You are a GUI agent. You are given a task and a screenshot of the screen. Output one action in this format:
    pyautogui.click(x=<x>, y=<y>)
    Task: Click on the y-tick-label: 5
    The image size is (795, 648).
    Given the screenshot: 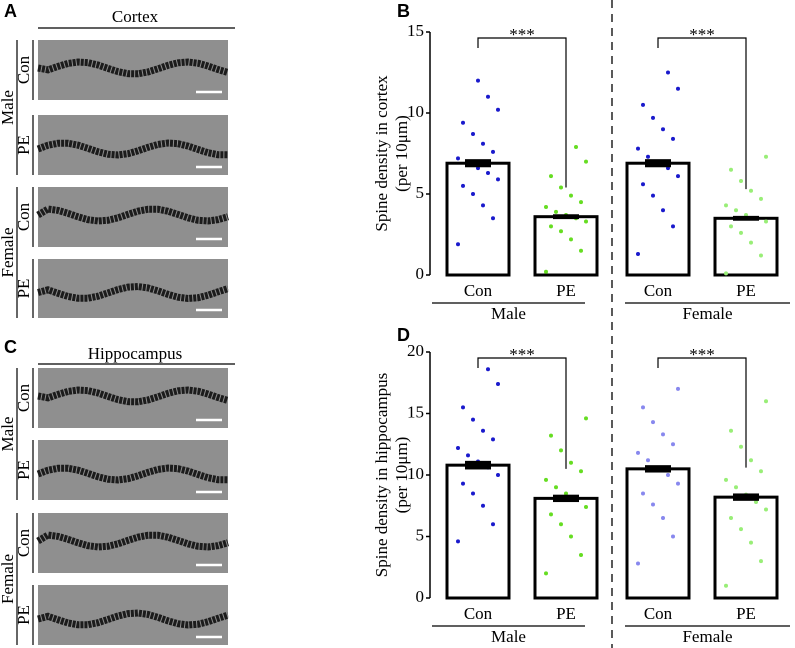 What is the action you would take?
    pyautogui.click(x=420, y=534)
    